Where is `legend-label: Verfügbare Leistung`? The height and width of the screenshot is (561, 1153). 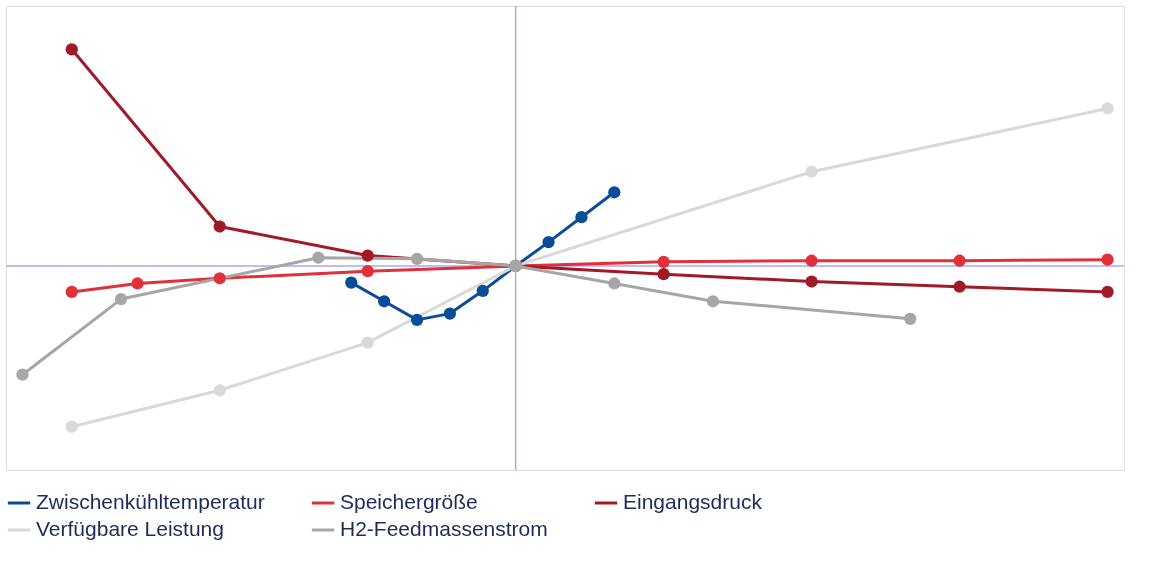 legend-label: Verfügbare Leistung is located at coordinates (130, 528).